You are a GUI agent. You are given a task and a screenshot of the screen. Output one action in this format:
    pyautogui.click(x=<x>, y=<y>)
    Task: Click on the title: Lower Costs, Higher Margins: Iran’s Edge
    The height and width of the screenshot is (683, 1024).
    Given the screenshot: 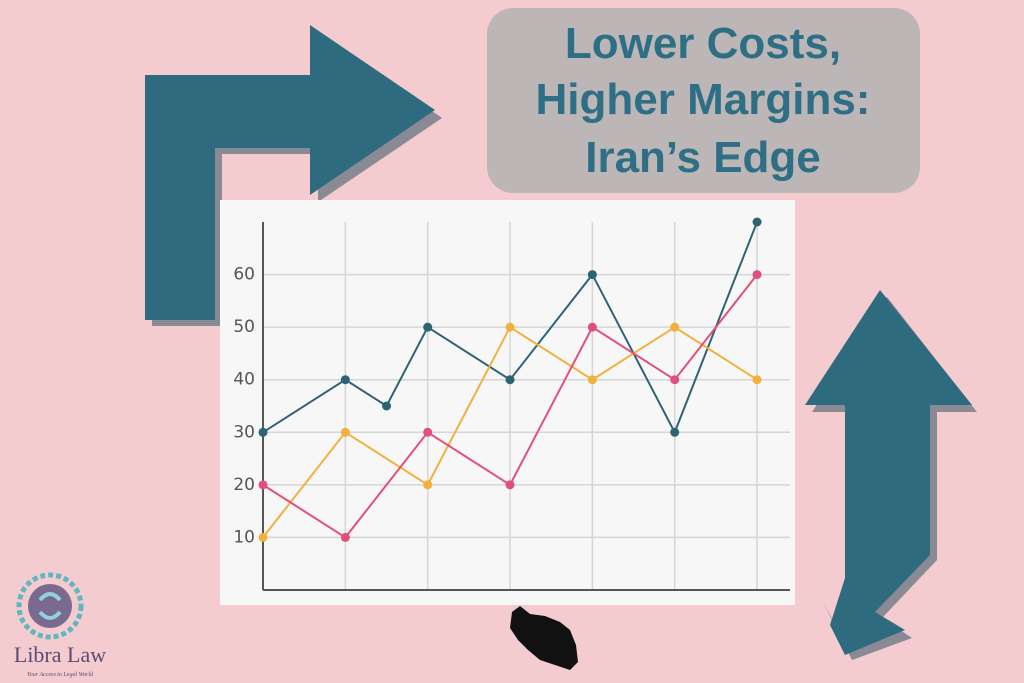 What is the action you would take?
    pyautogui.click(x=703, y=100)
    